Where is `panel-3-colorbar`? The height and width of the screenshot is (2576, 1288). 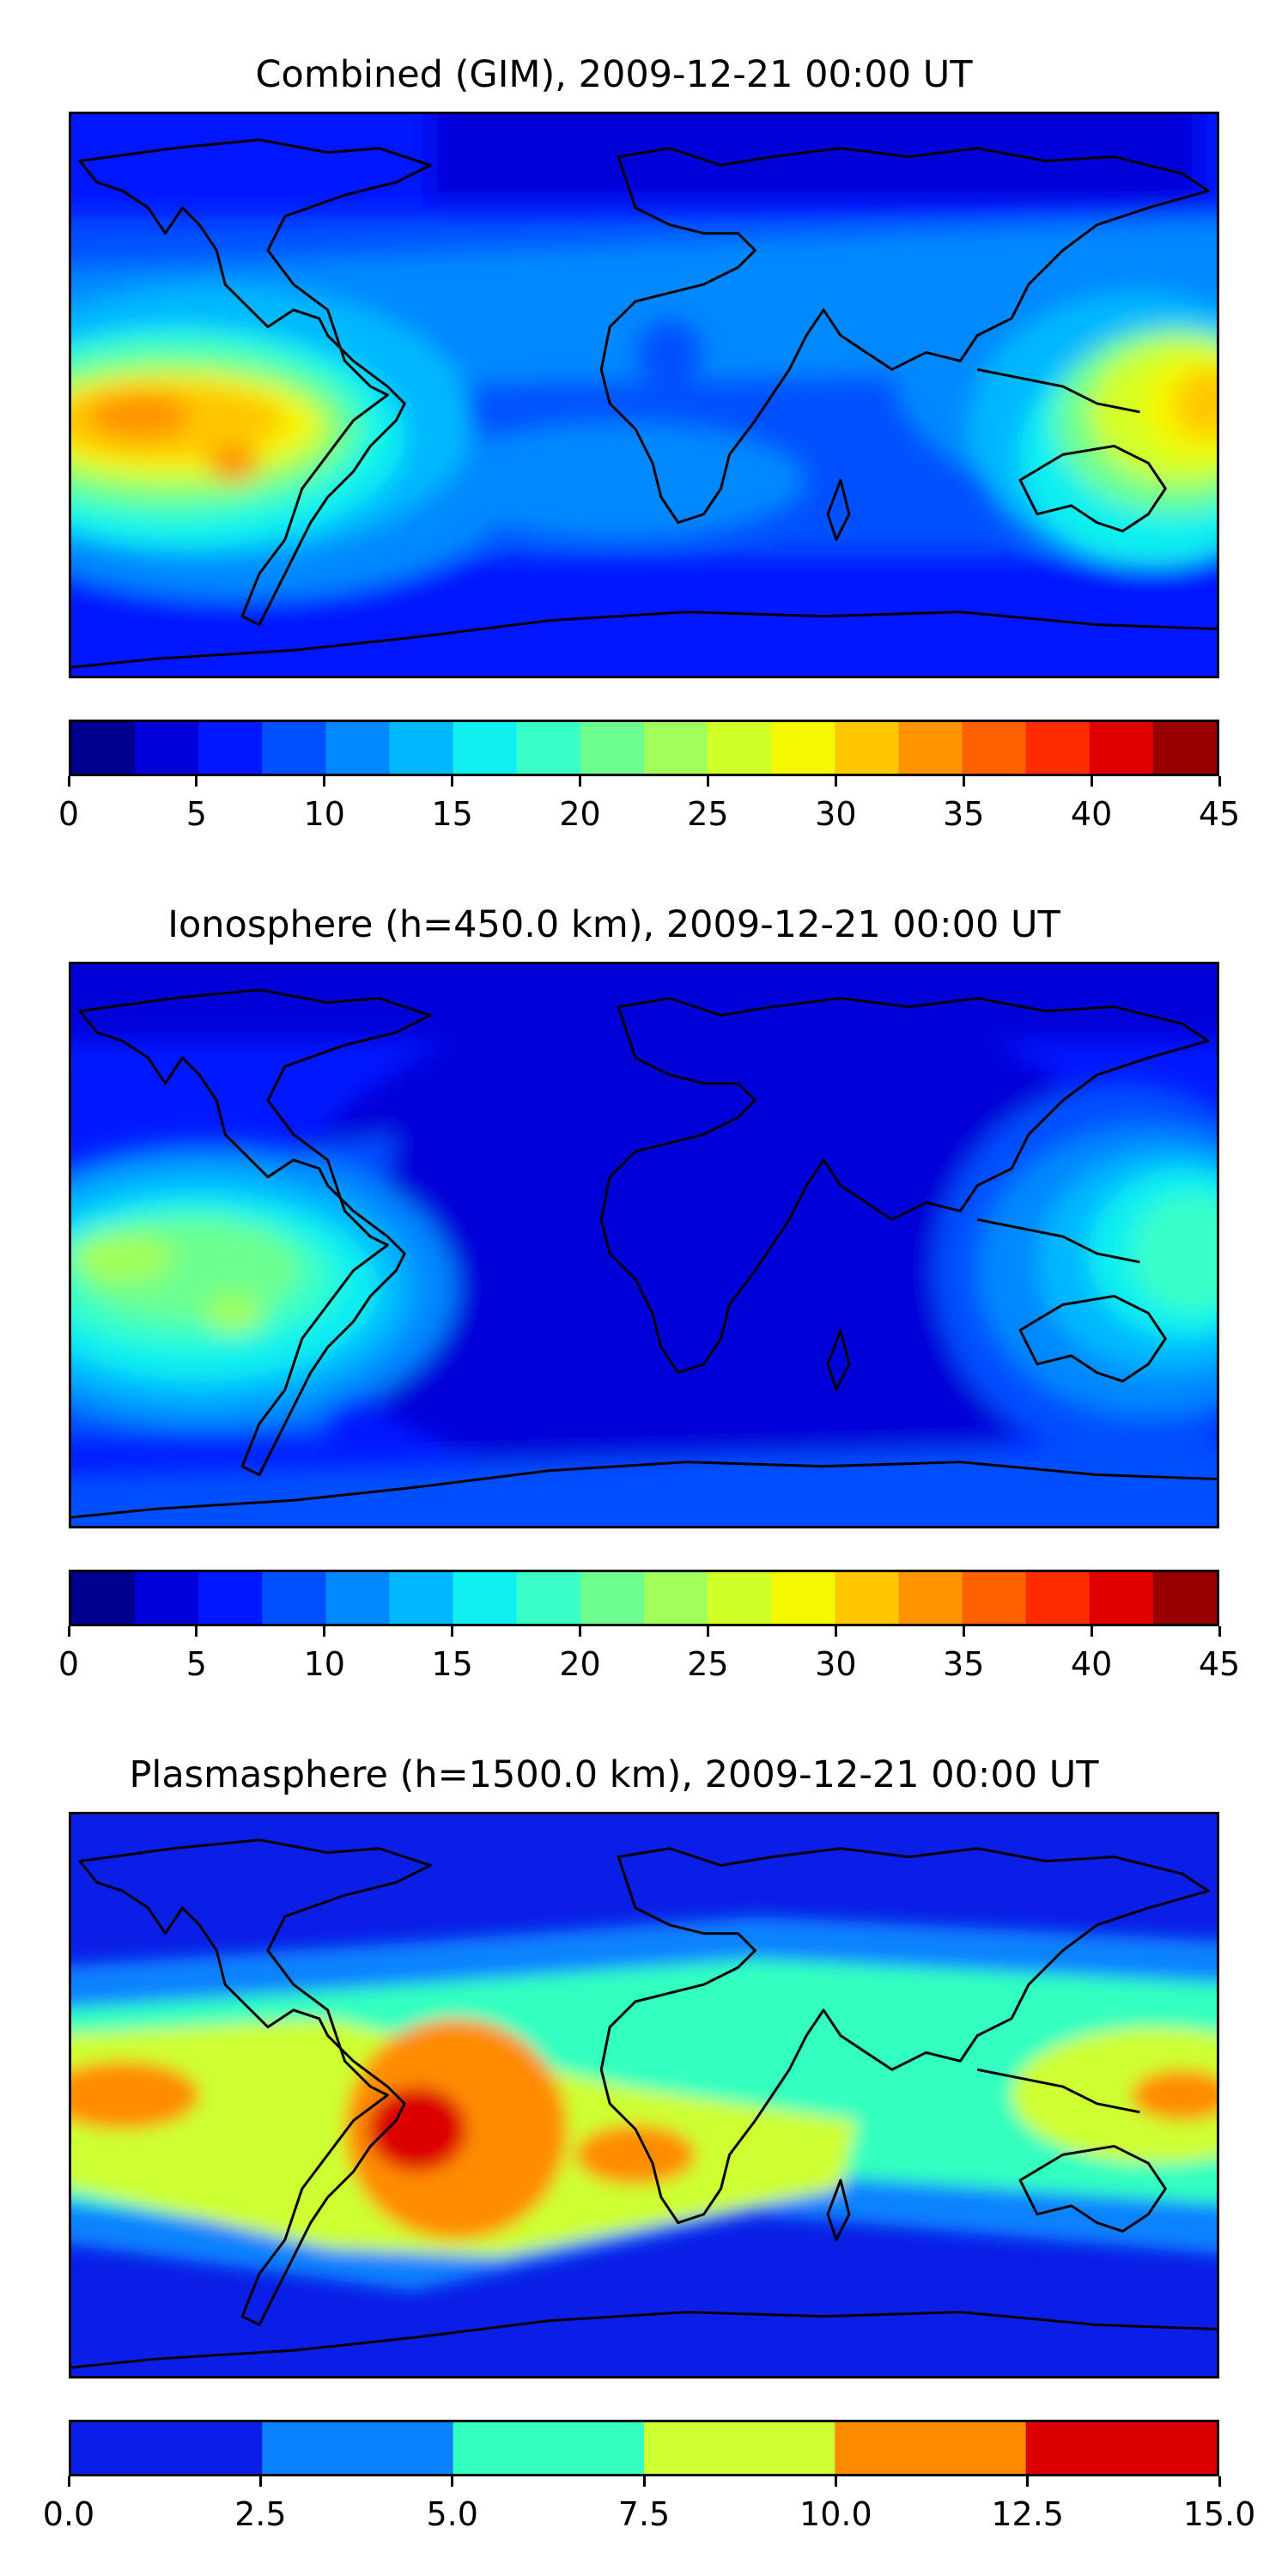
panel-3-colorbar is located at coordinates (644, 2448).